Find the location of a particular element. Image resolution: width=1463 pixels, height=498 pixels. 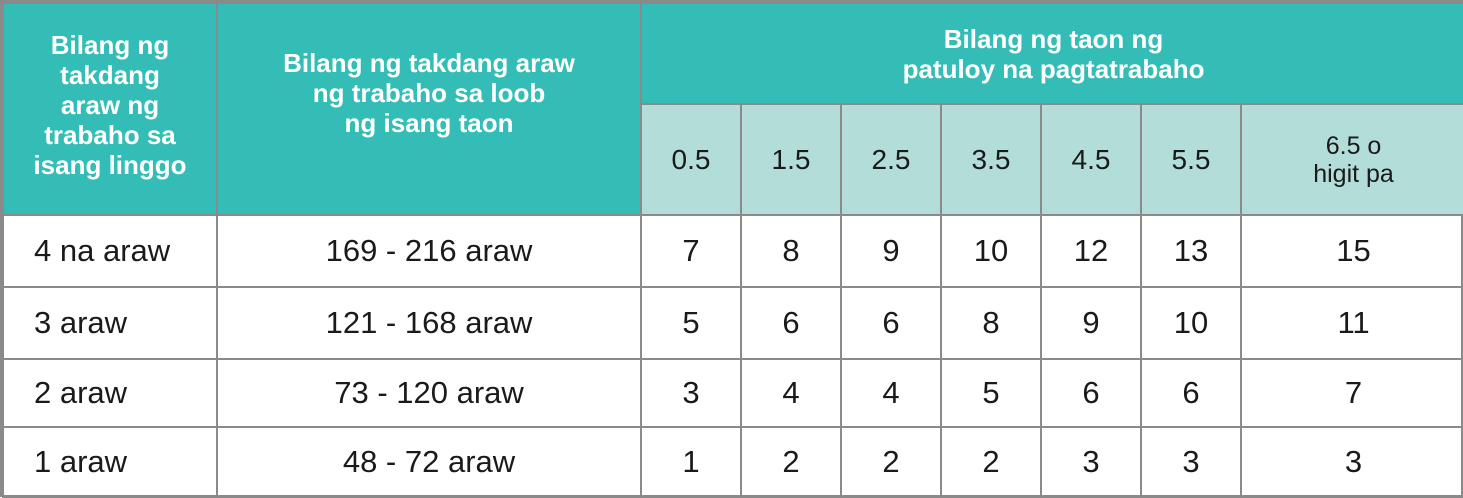

header-year-0-5: 0.5 is located at coordinates (691, 159).